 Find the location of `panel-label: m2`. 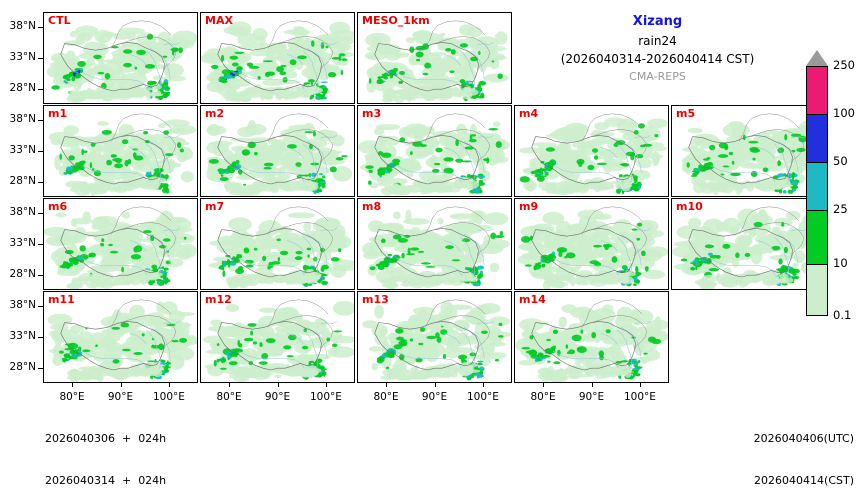

panel-label: m2 is located at coordinates (215, 113).